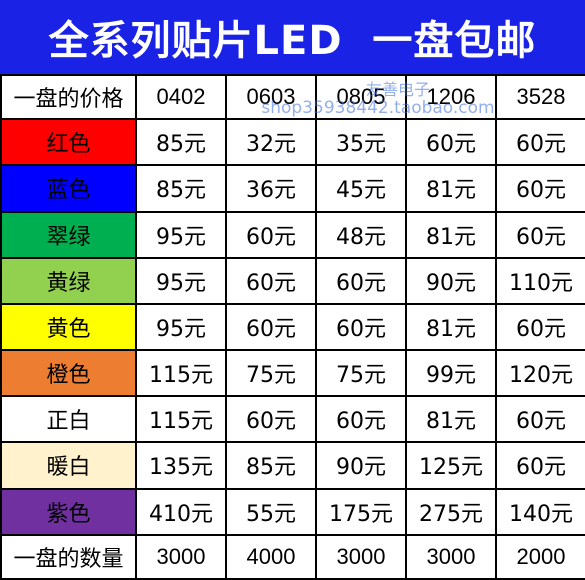 The image size is (585, 580). Describe the element at coordinates (68, 373) in the screenshot. I see `color-label: 橙色` at that location.